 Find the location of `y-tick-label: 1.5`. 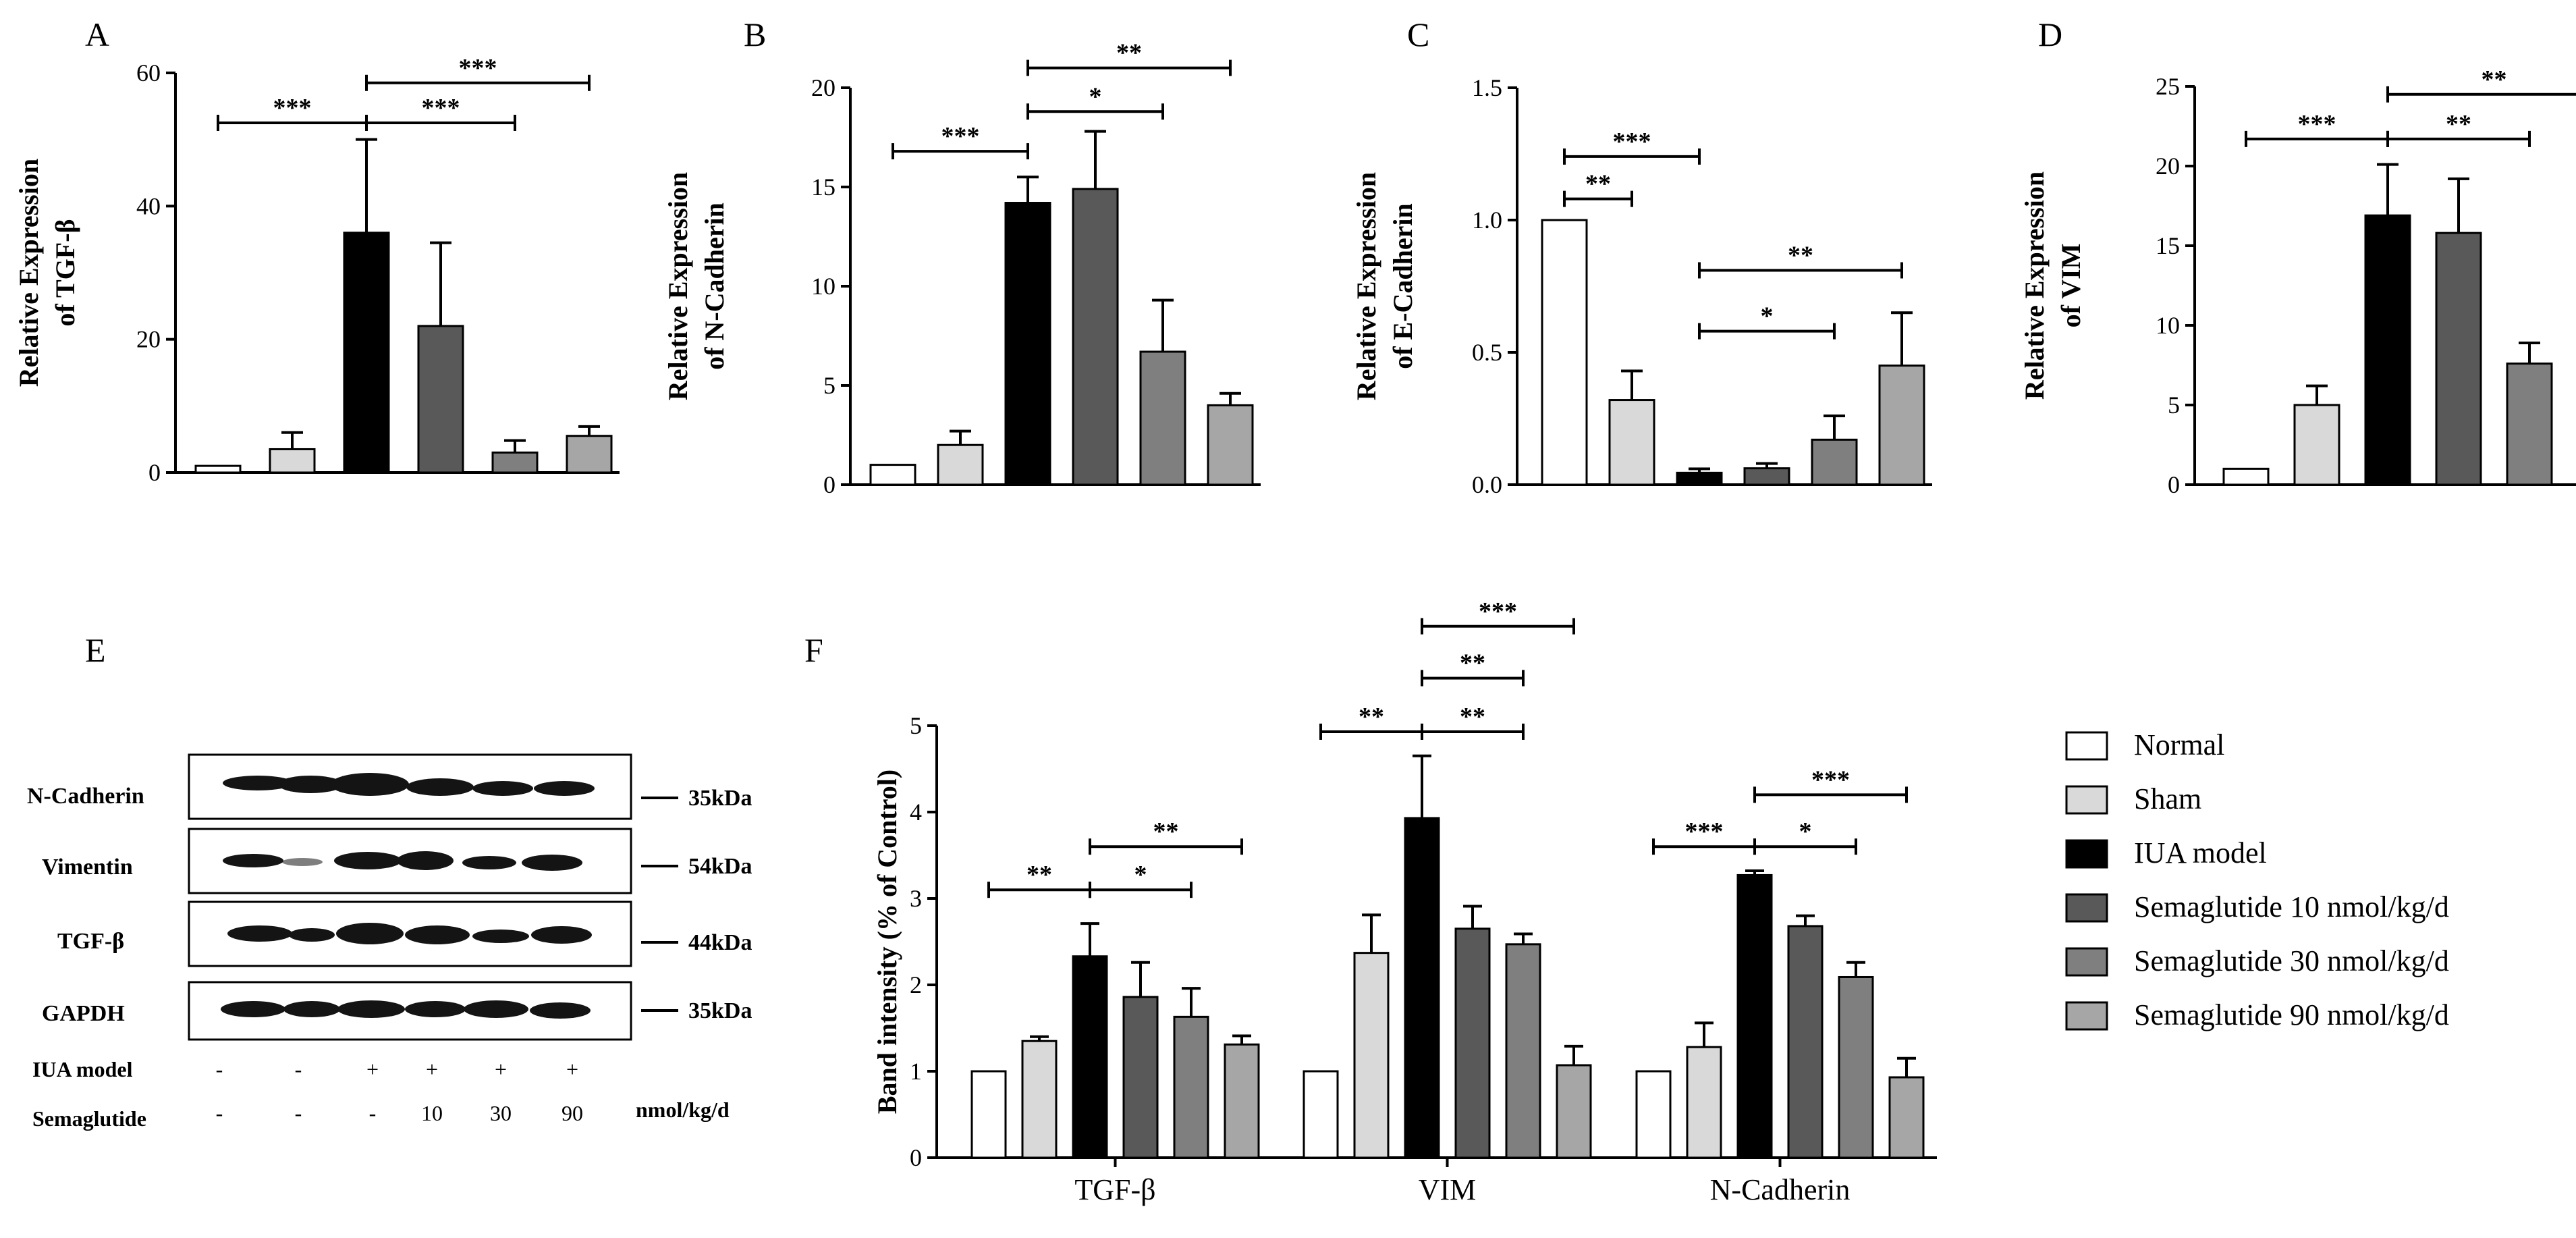

y-tick-label: 1.5 is located at coordinates (1487, 87).